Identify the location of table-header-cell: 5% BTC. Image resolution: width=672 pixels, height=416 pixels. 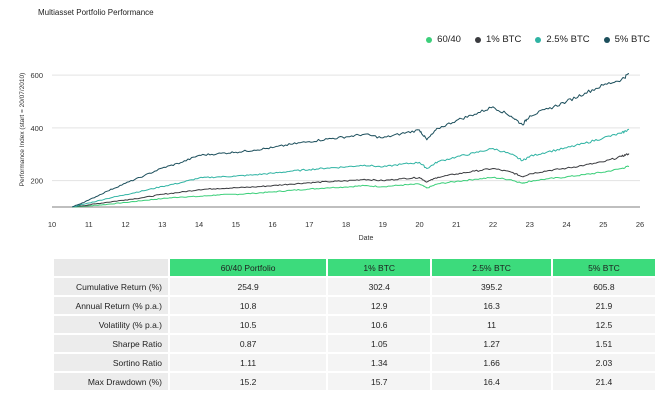
(603, 267).